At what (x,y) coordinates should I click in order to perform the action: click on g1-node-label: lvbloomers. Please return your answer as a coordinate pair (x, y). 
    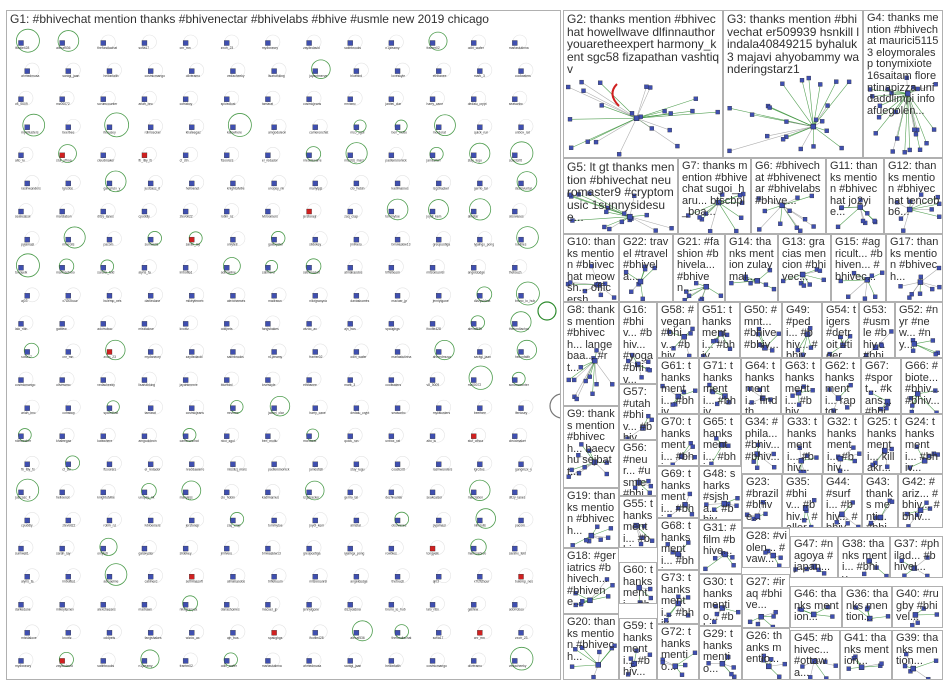
    Looking at the image, I should click on (270, 217).